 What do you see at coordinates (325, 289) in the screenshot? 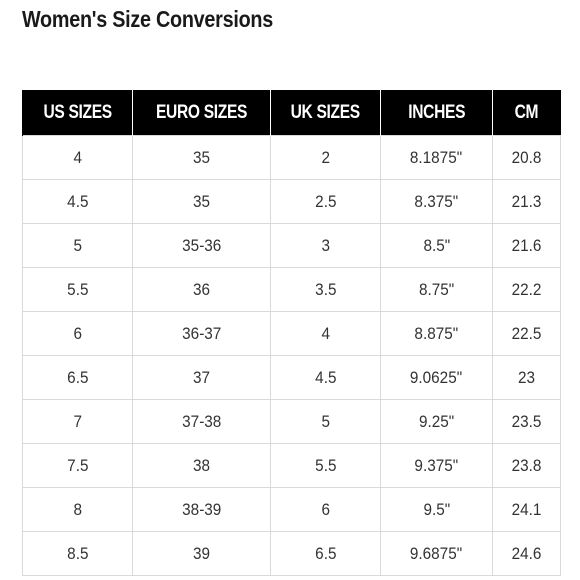
I see `cell-uk-size: 3.5` at bounding box center [325, 289].